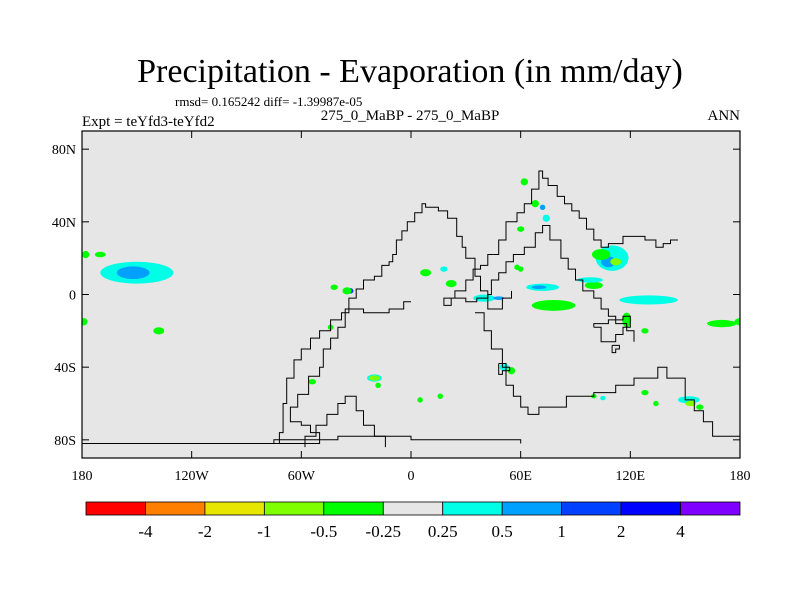 The height and width of the screenshot is (600, 800). Describe the element at coordinates (420, 400) in the screenshot. I see `south-america-green` at that location.